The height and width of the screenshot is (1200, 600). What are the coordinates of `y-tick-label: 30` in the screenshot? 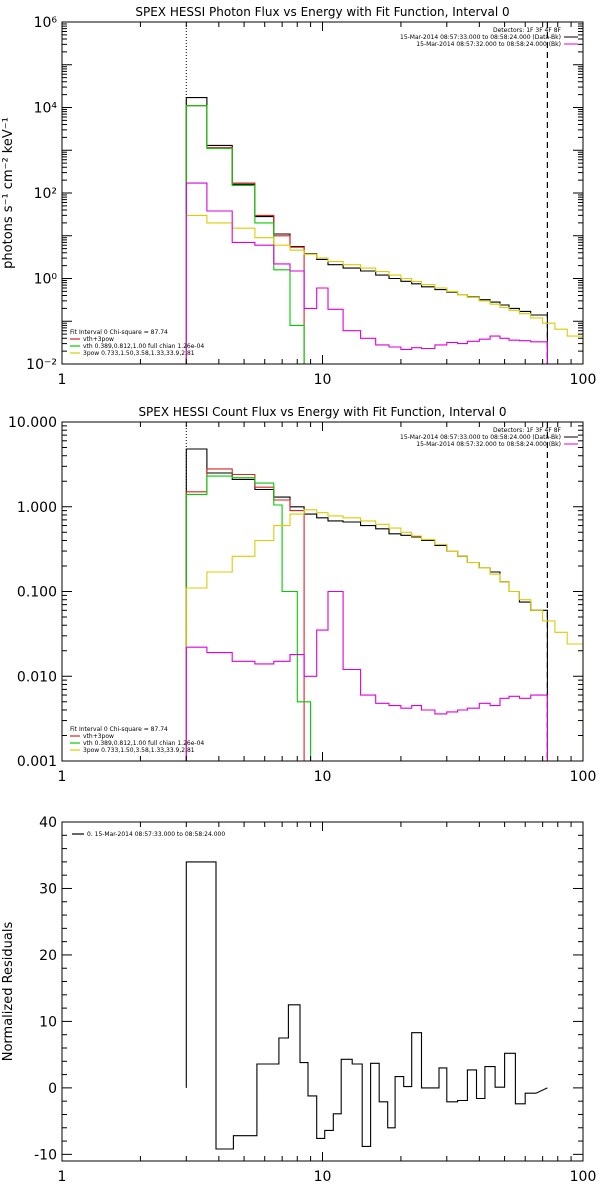 It's located at (48, 889).